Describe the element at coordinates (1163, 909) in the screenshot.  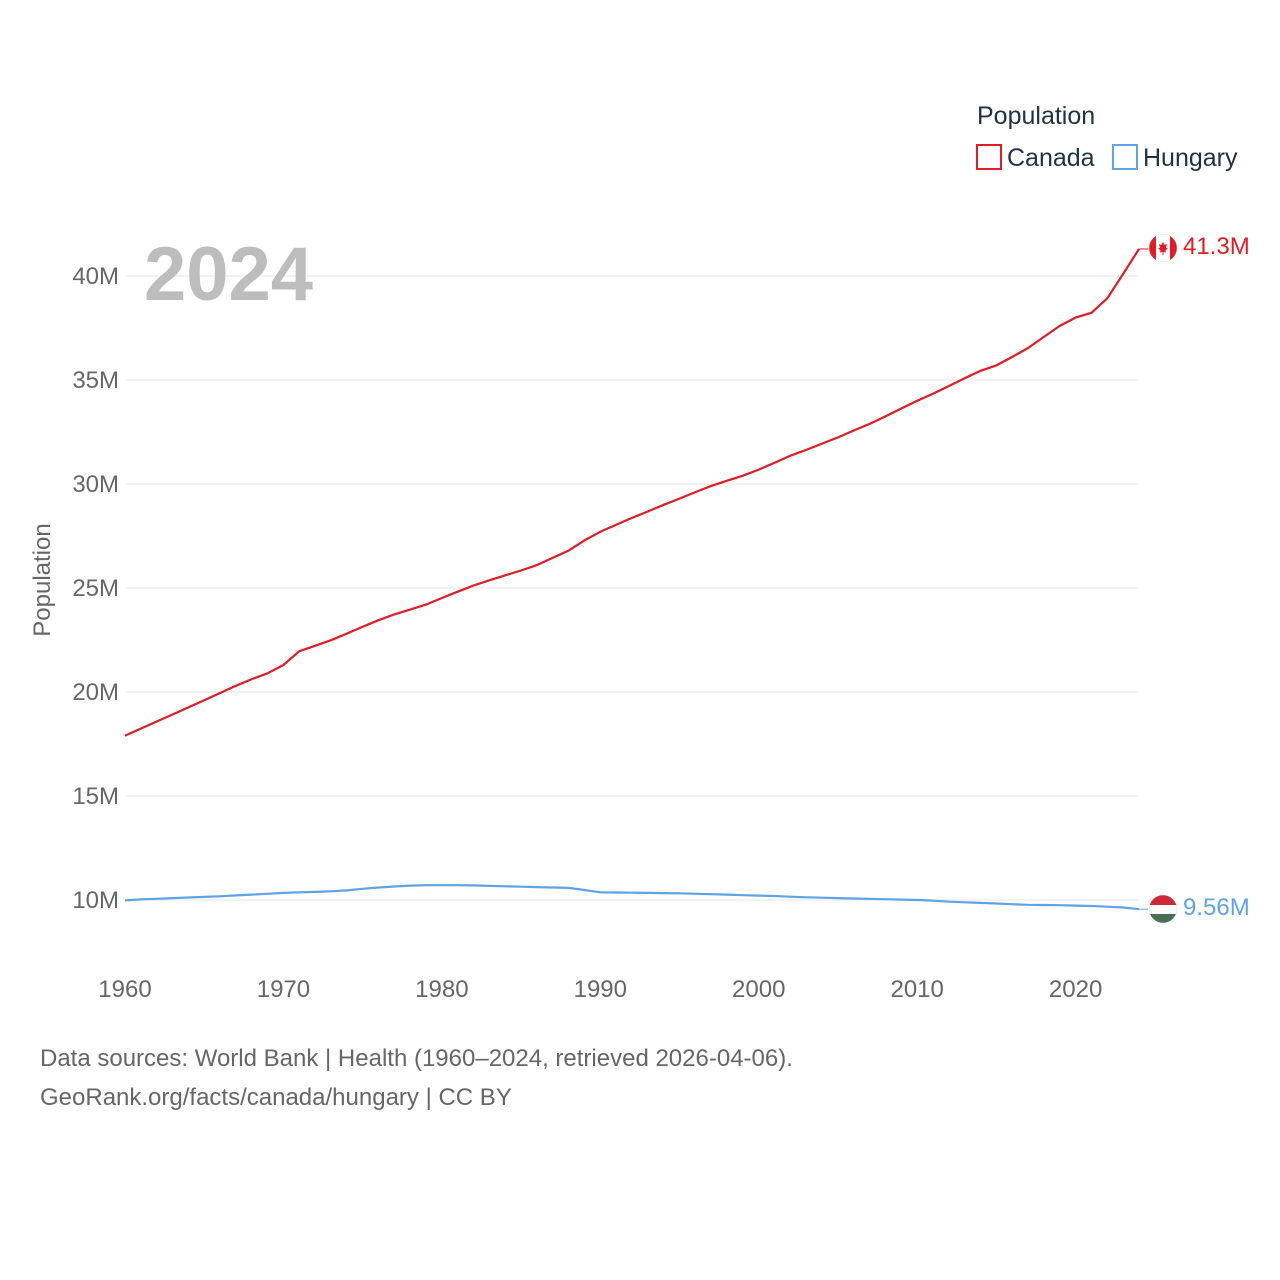
I see `hungary-flag-icon` at that location.